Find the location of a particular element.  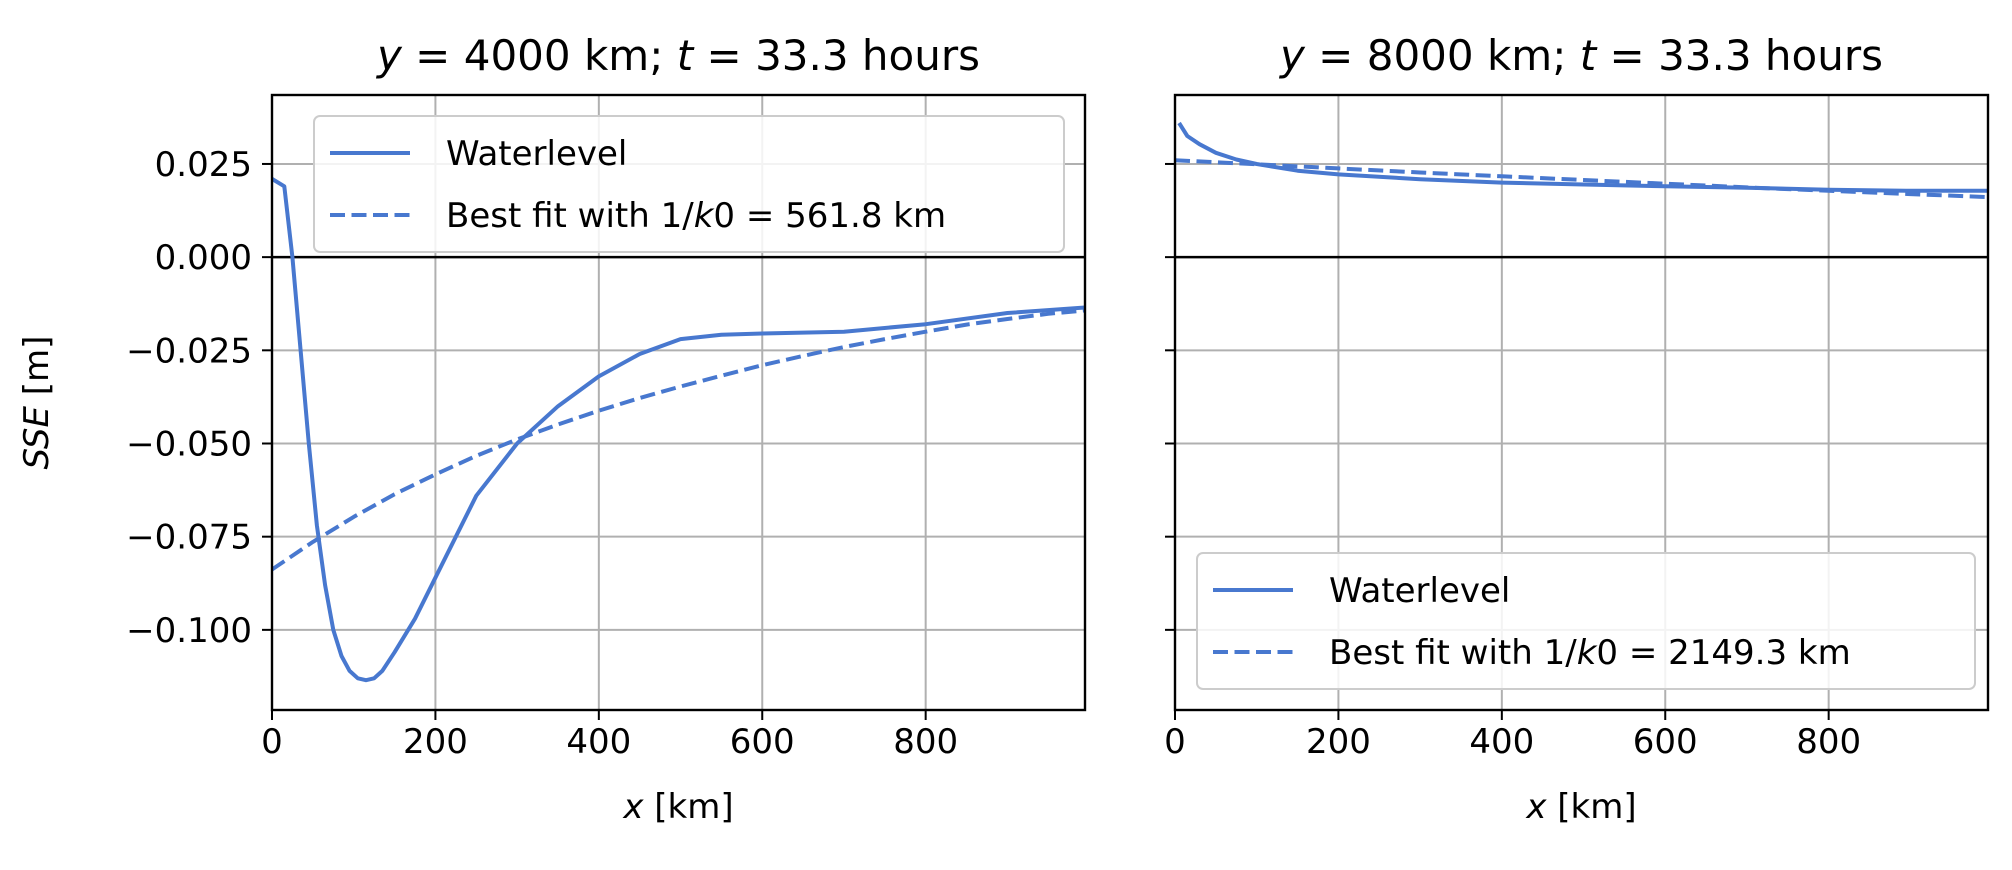

y-axis-label: SSE [m] is located at coordinates (37, 403).